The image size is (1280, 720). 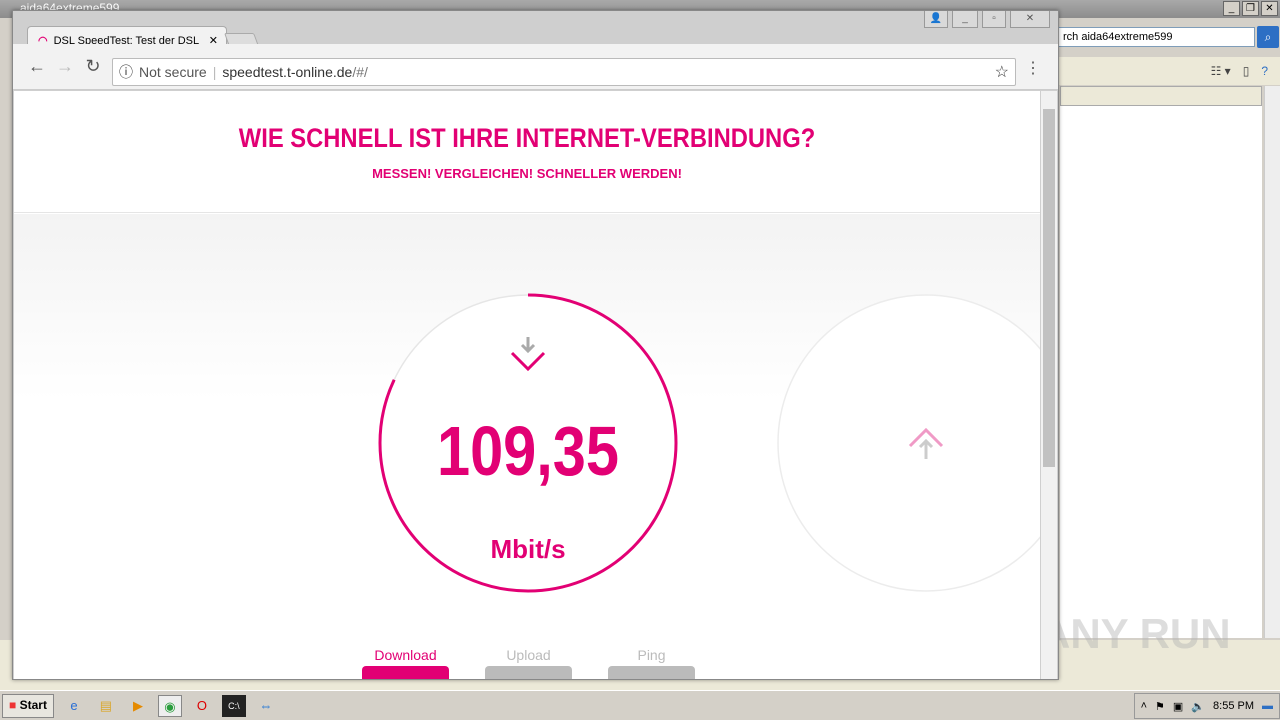 I want to click on speed-unit: Mbit/s, so click(x=528, y=549).